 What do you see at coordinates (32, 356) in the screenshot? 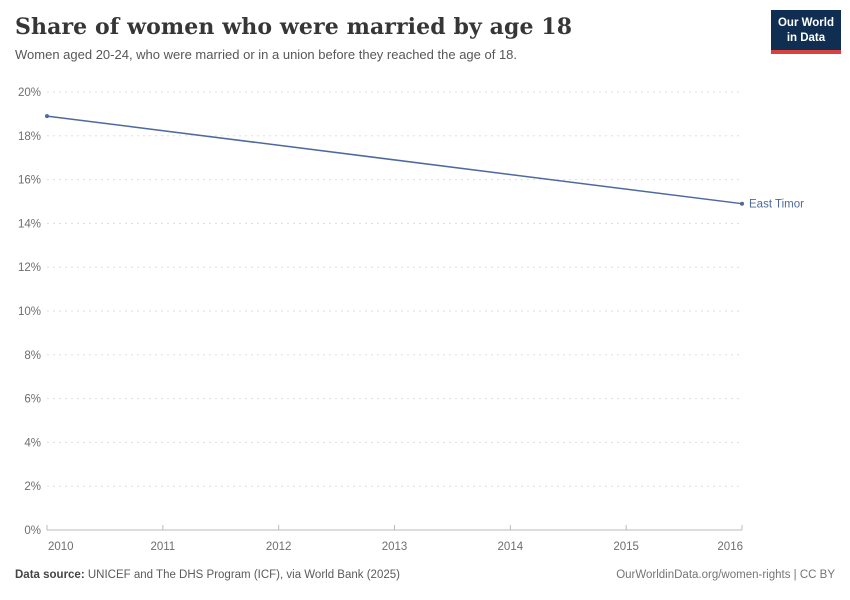
I see `y-tick-label: 8%` at bounding box center [32, 356].